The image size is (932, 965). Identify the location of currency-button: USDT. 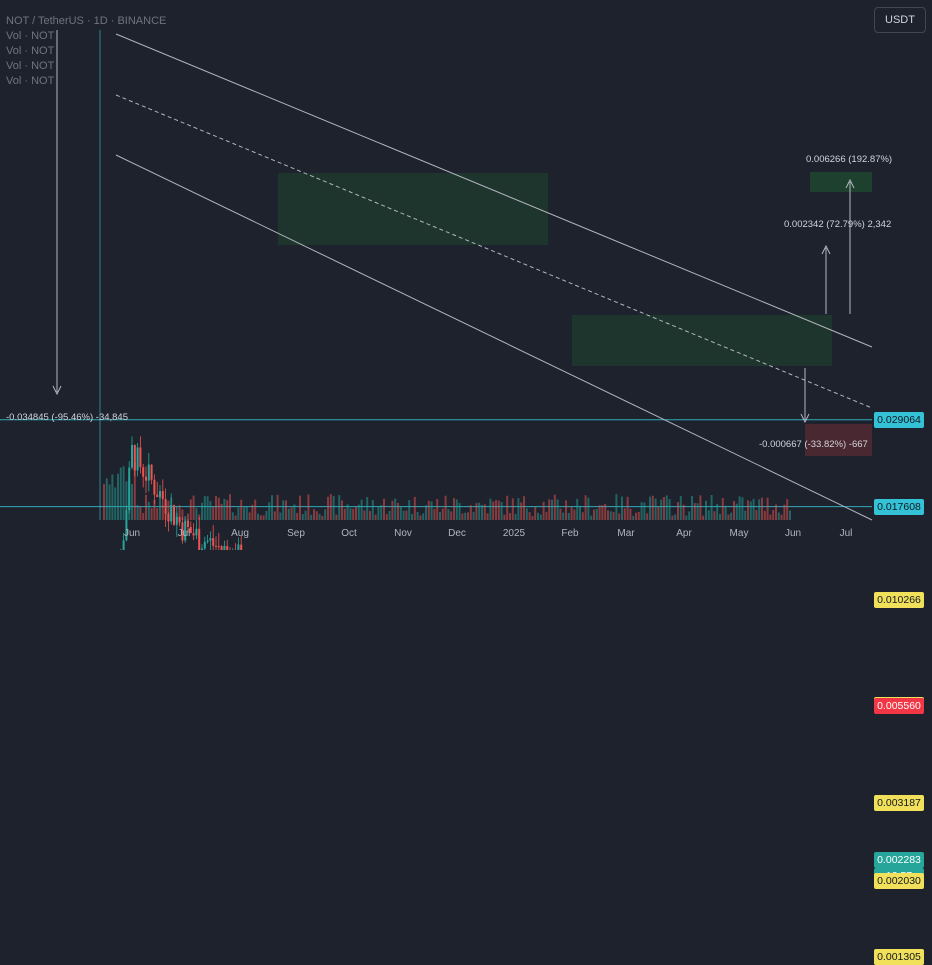
(900, 20).